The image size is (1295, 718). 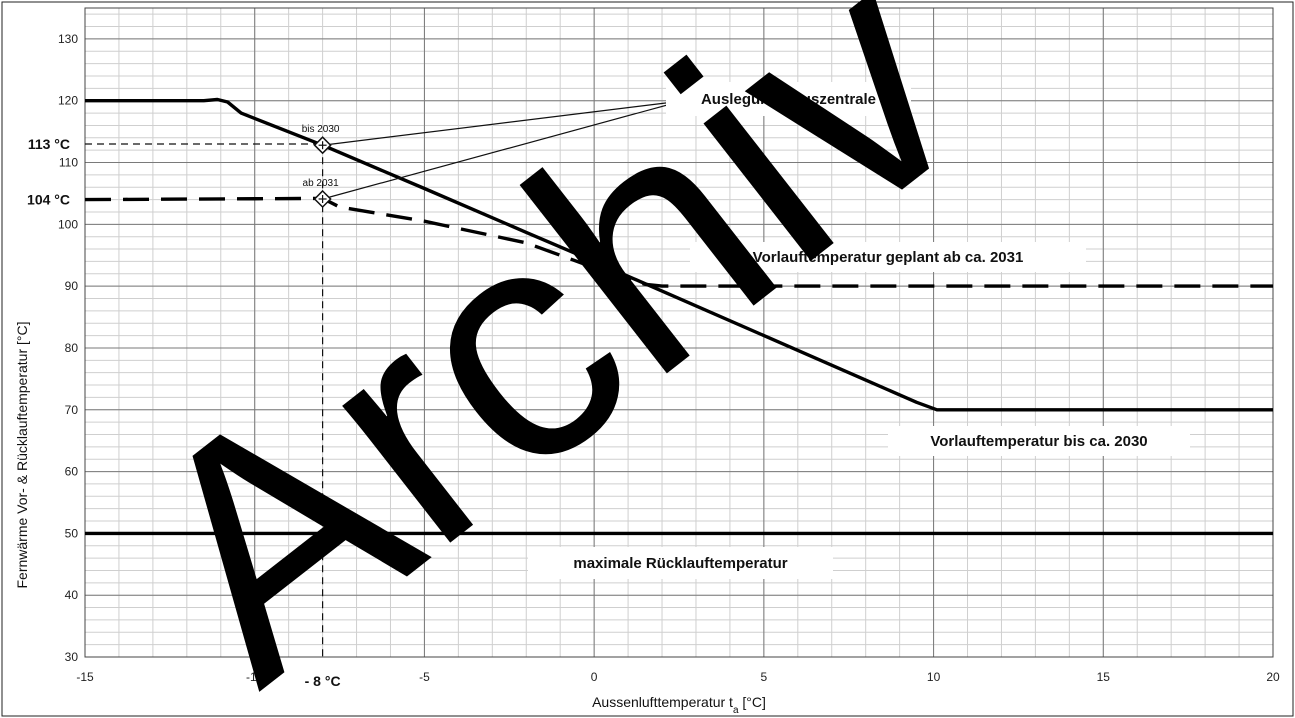 I want to click on y-tick-label: 50, so click(x=72, y=533).